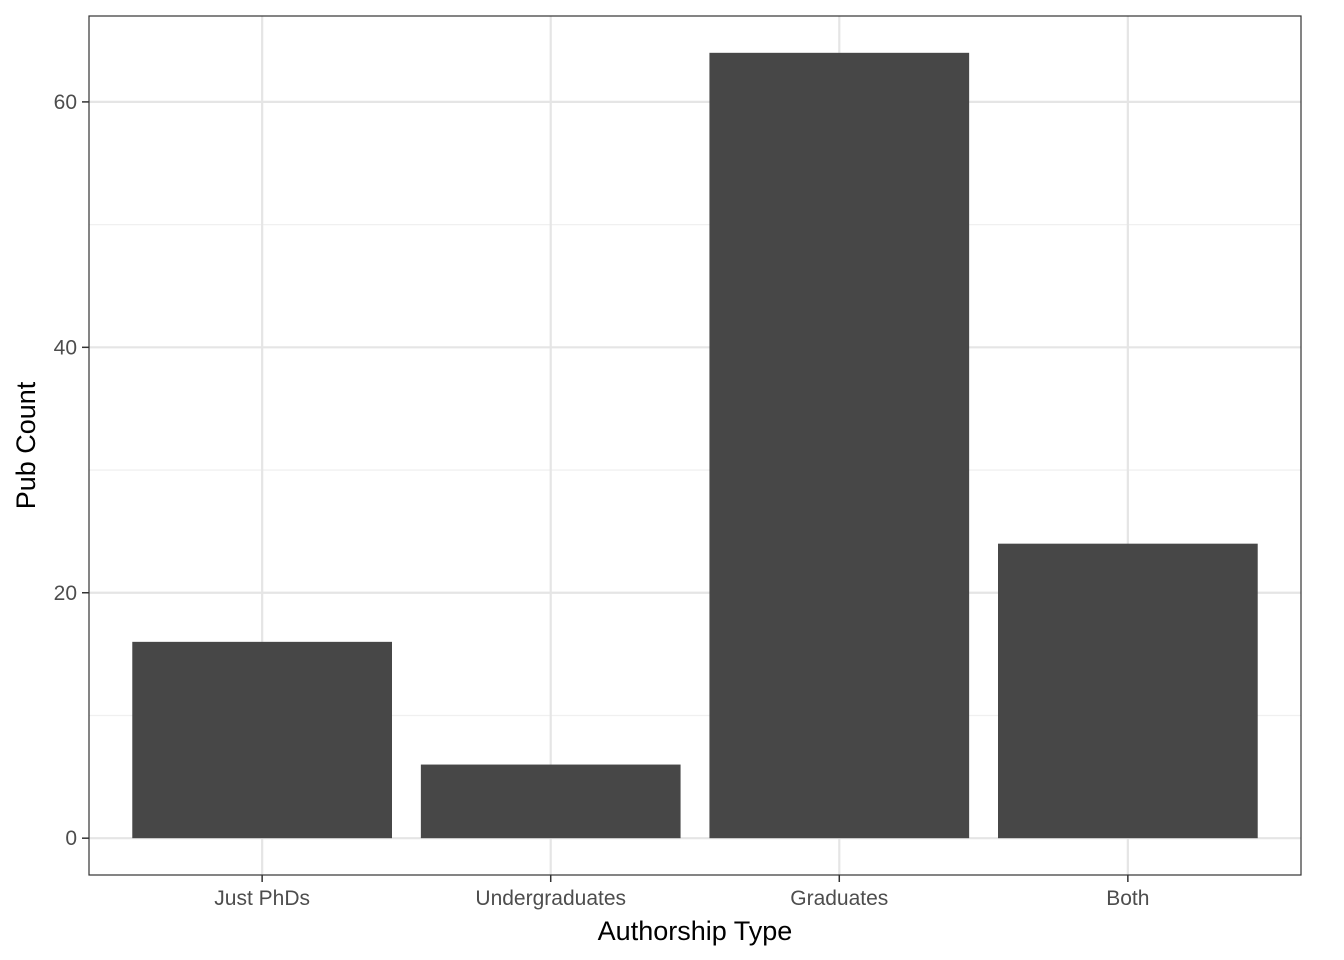 This screenshot has width=1344, height=960. Describe the element at coordinates (1127, 898) in the screenshot. I see `x-tick-label: Both` at that location.